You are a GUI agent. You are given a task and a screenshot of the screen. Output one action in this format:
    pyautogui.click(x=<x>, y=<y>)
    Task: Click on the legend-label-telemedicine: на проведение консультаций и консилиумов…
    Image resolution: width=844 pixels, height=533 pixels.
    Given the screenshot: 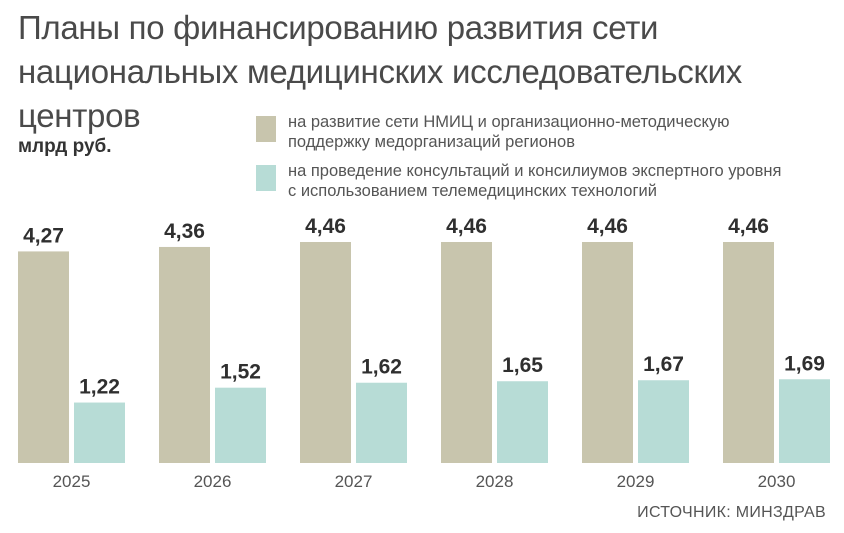 What is the action you would take?
    pyautogui.click(x=563, y=181)
    